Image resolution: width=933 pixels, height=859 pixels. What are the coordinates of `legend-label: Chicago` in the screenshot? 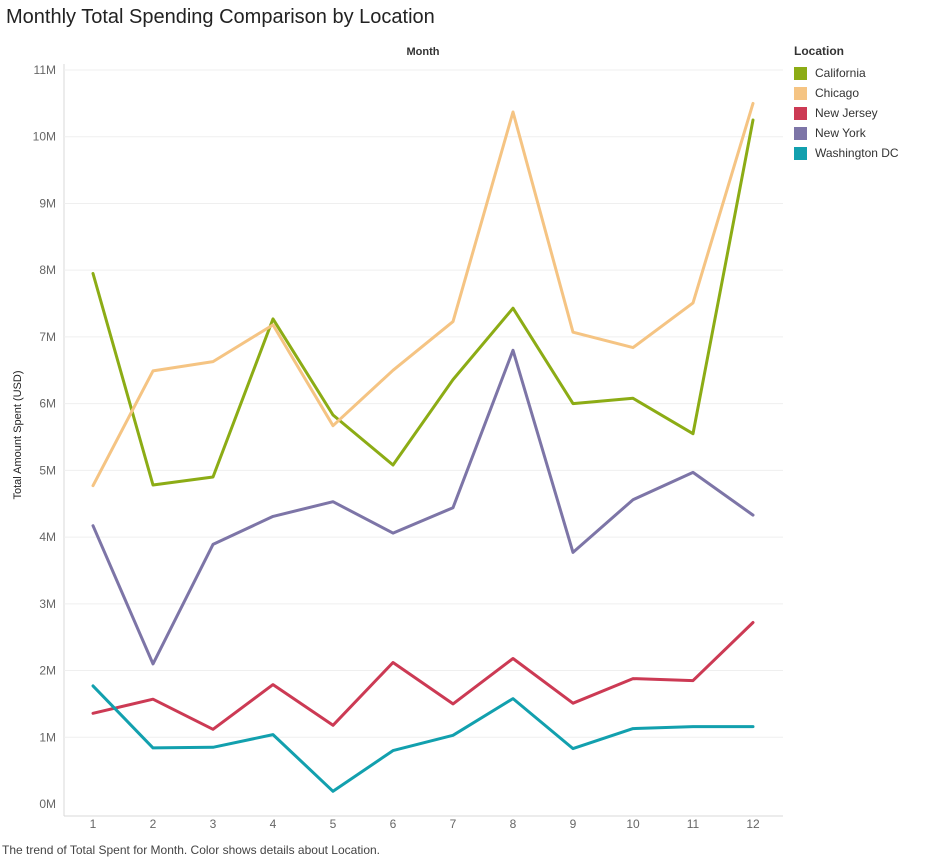 It's located at (837, 93).